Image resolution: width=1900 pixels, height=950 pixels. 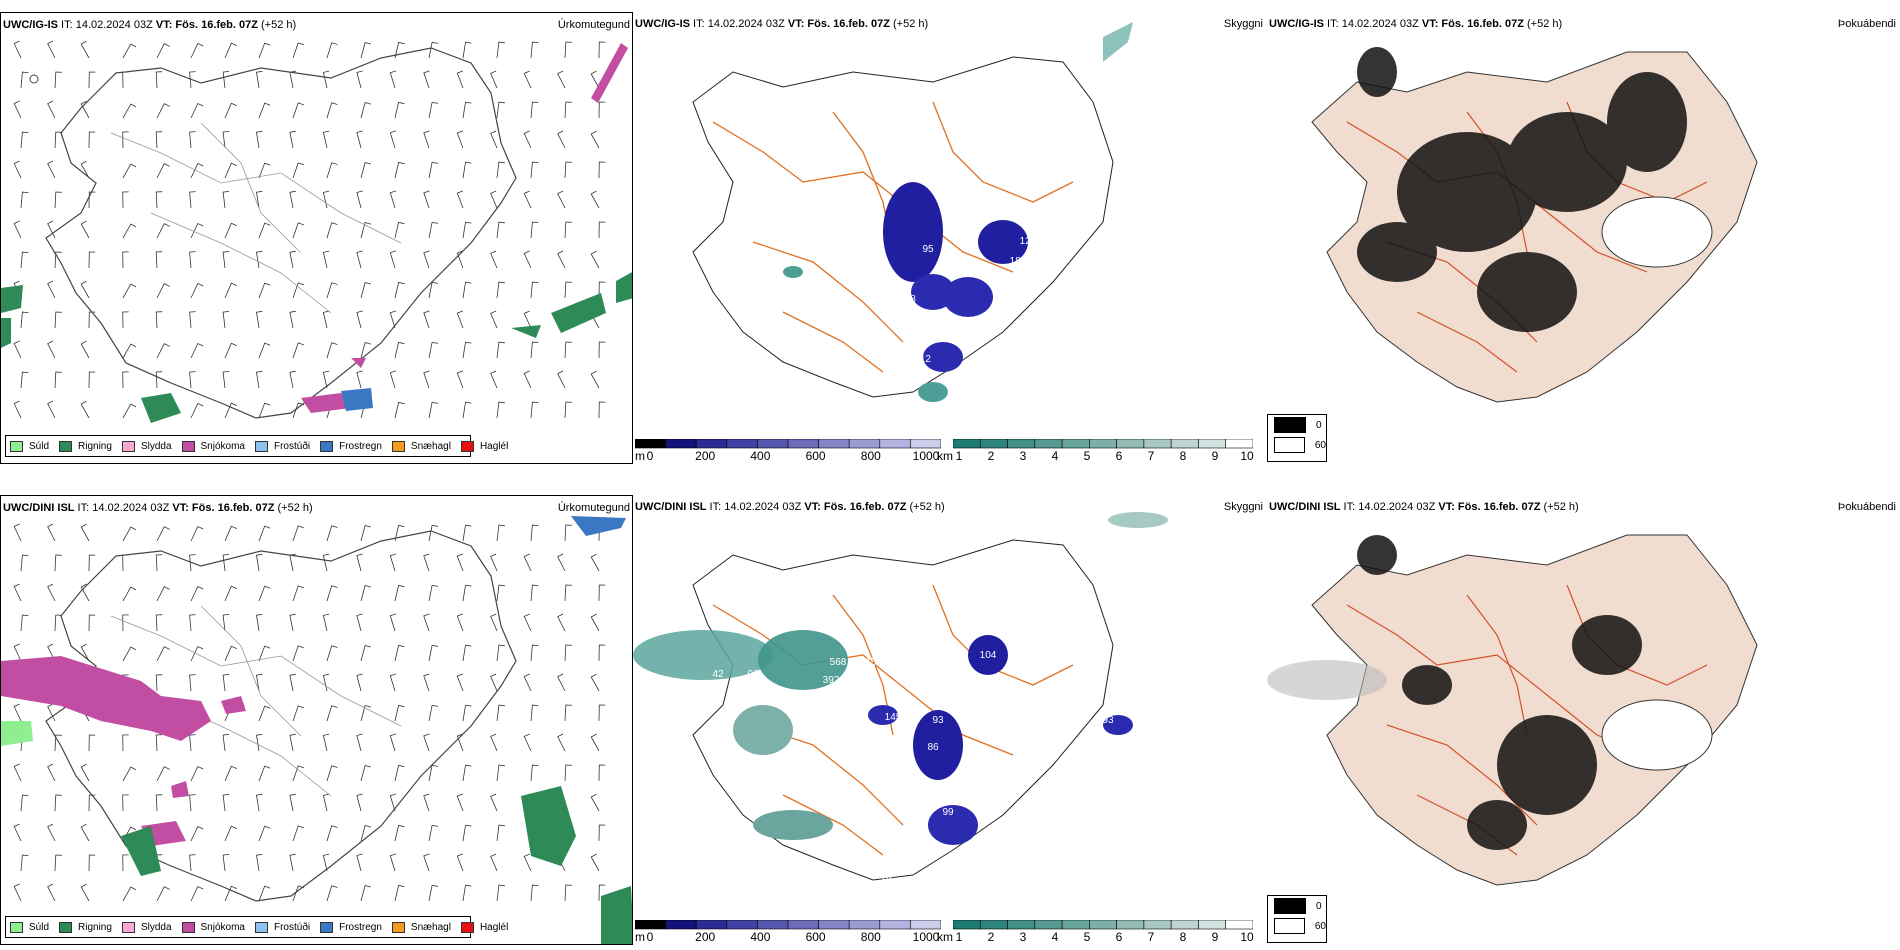 What do you see at coordinates (95, 446) in the screenshot?
I see `legend-label: Rigning` at bounding box center [95, 446].